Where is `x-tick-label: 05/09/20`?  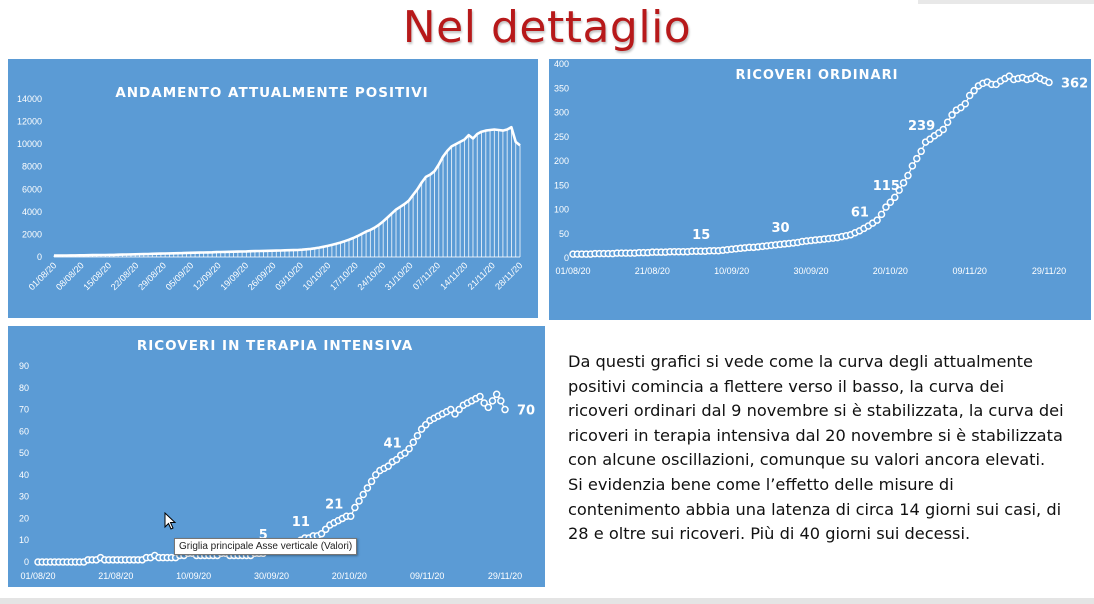
x-tick-label: 05/09/20 is located at coordinates (180, 276).